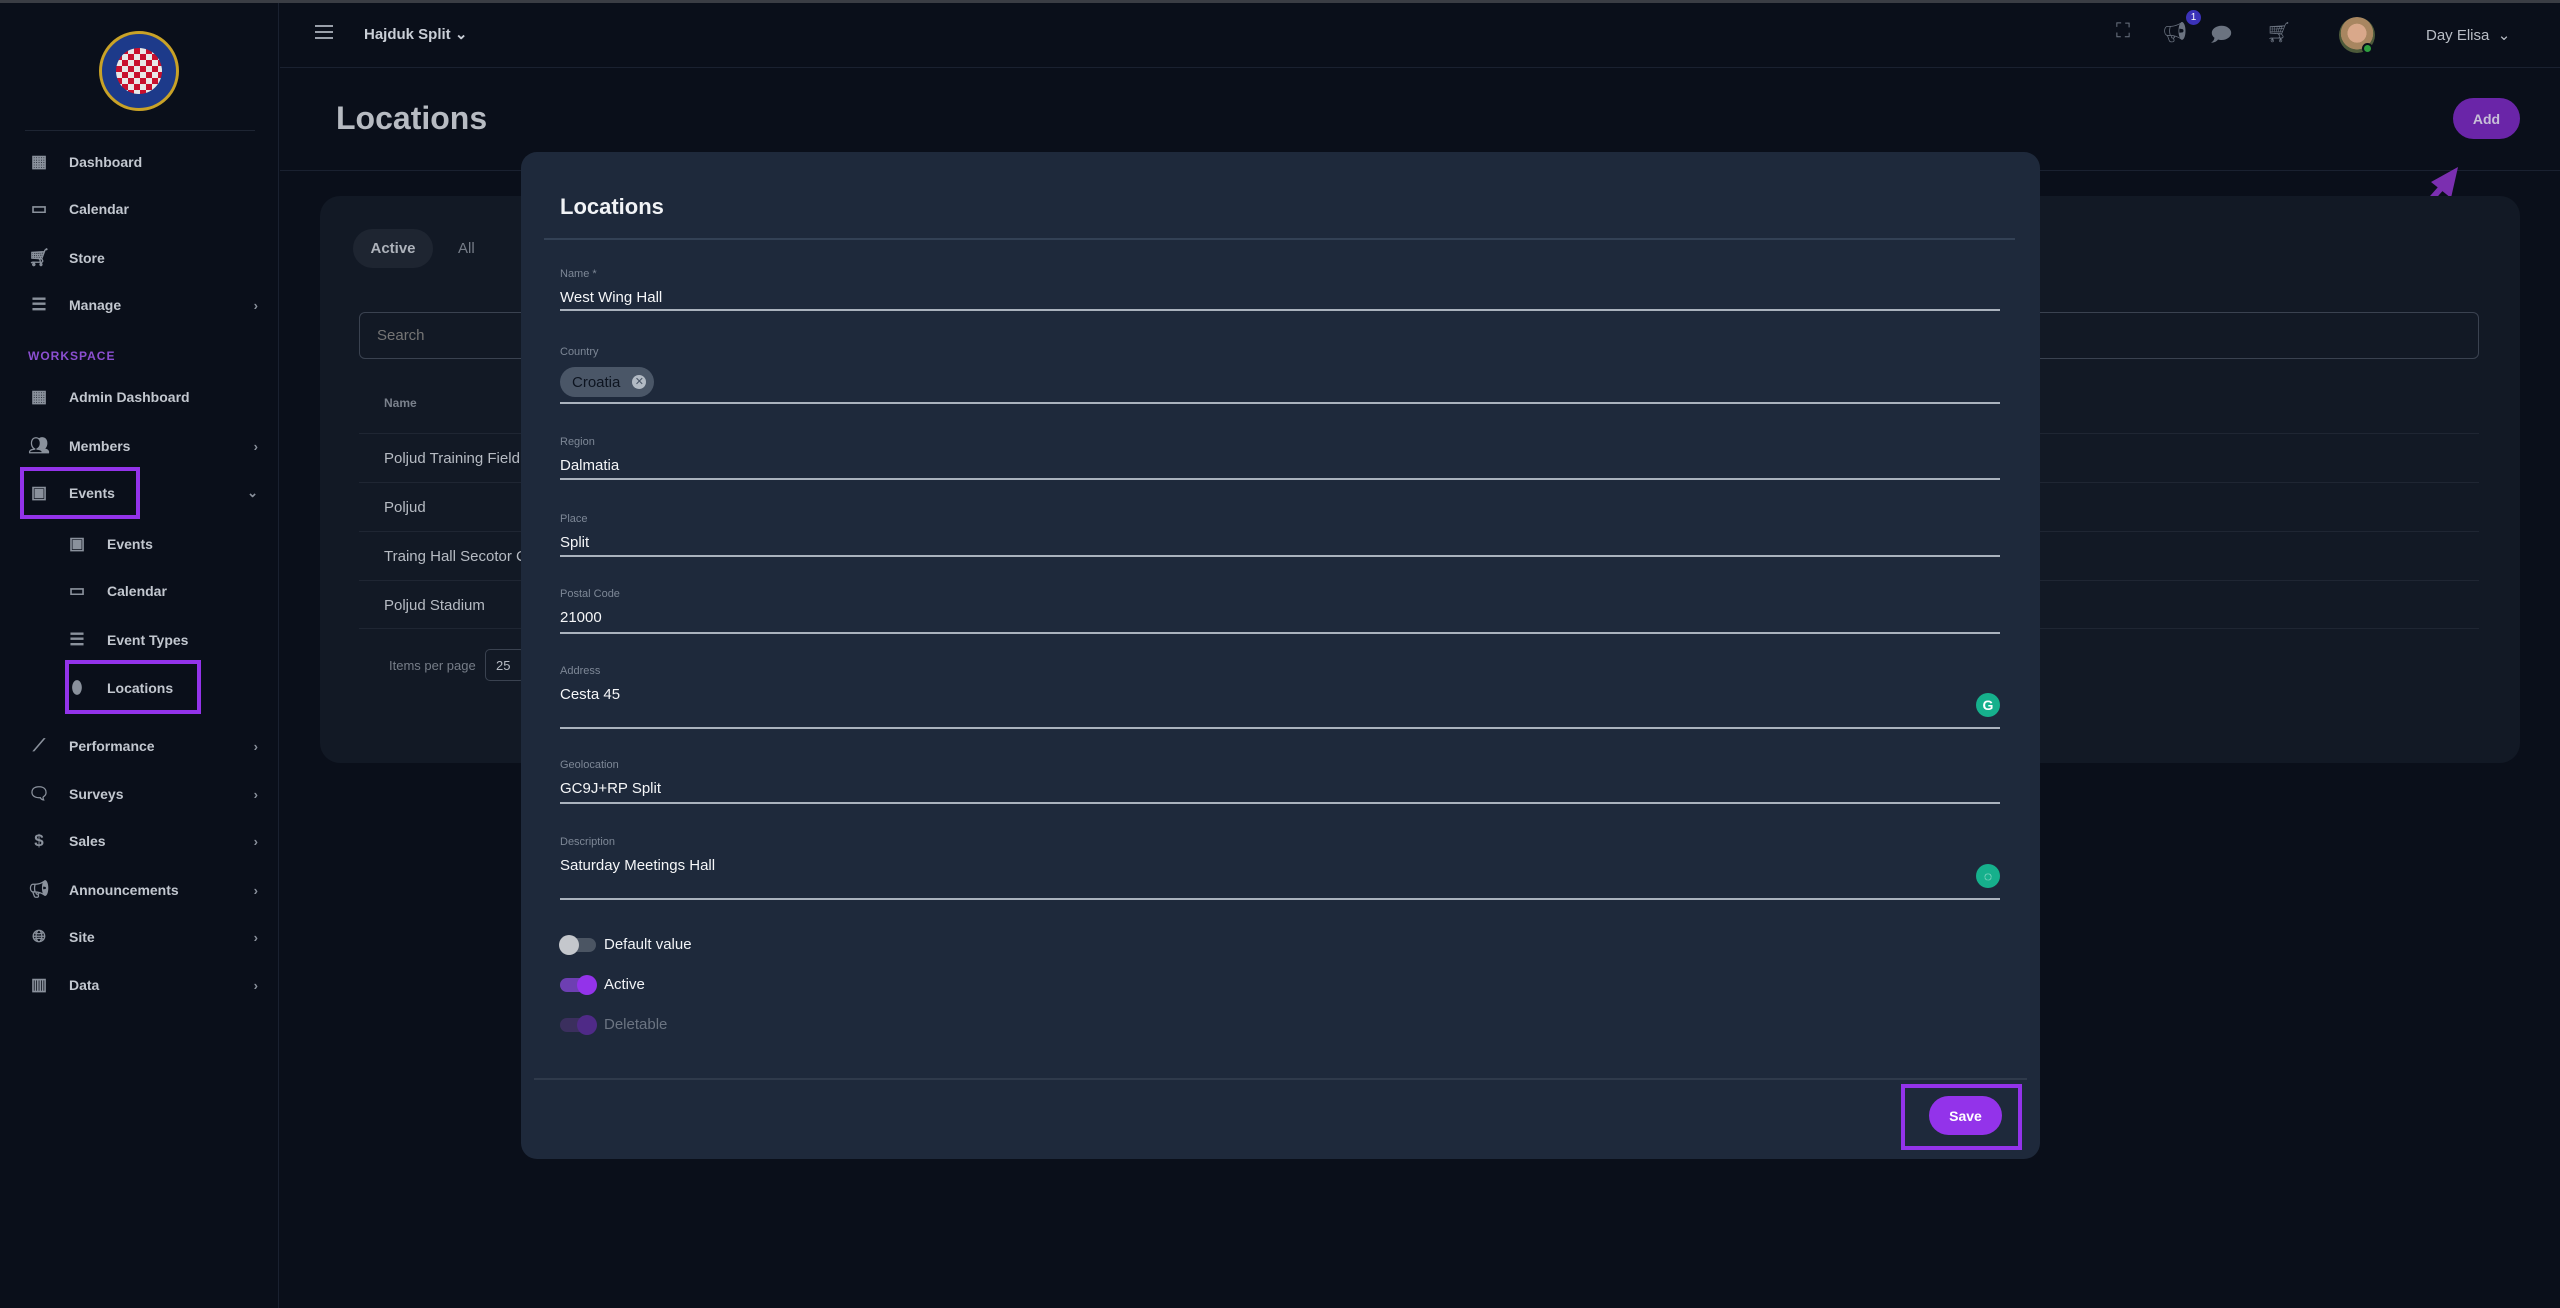 Image resolution: width=2560 pixels, height=1308 pixels. Describe the element at coordinates (39, 492) in the screenshot. I see `event-icon: ▣` at that location.